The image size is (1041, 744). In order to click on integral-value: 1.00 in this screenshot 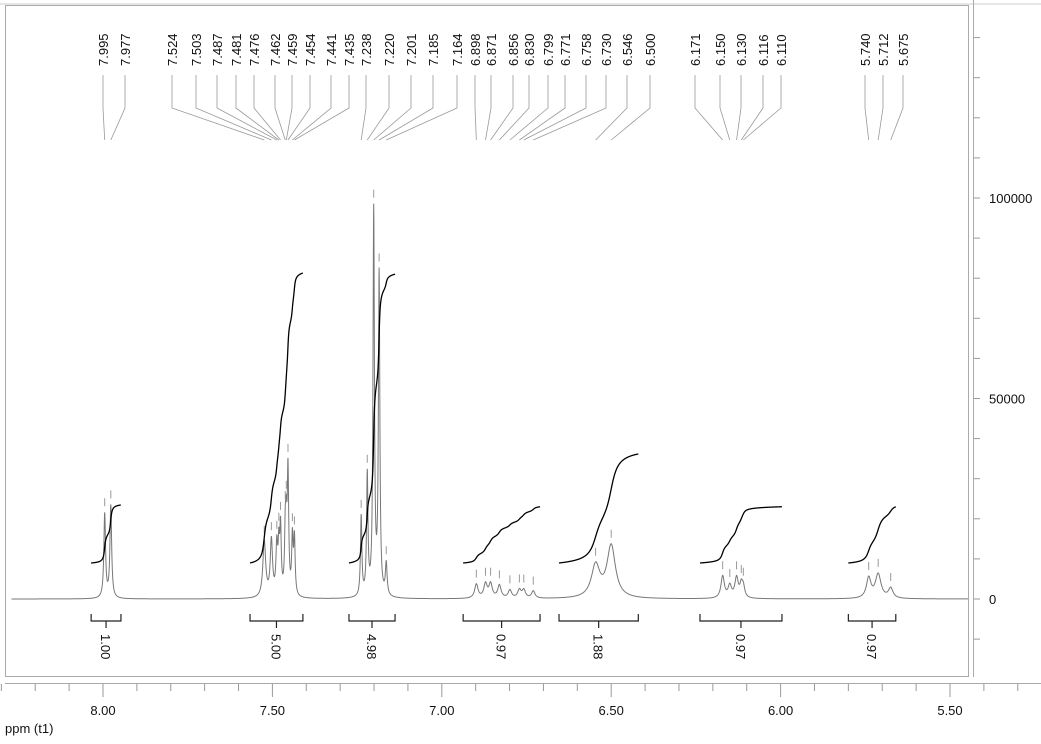, I will do `click(105, 646)`.